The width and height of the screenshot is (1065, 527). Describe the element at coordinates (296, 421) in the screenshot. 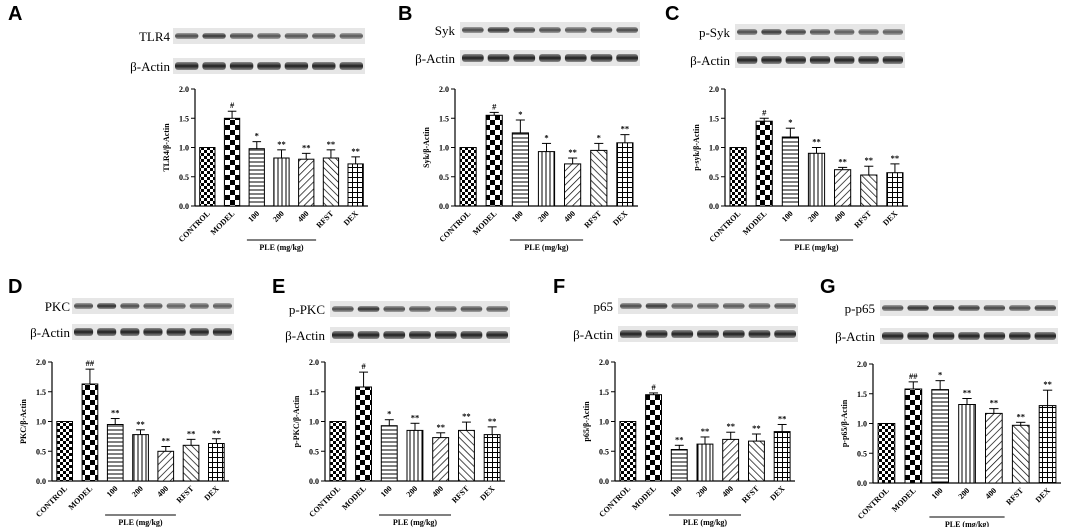

I see `y-axis-label: p-PKC/β-Actin` at that location.